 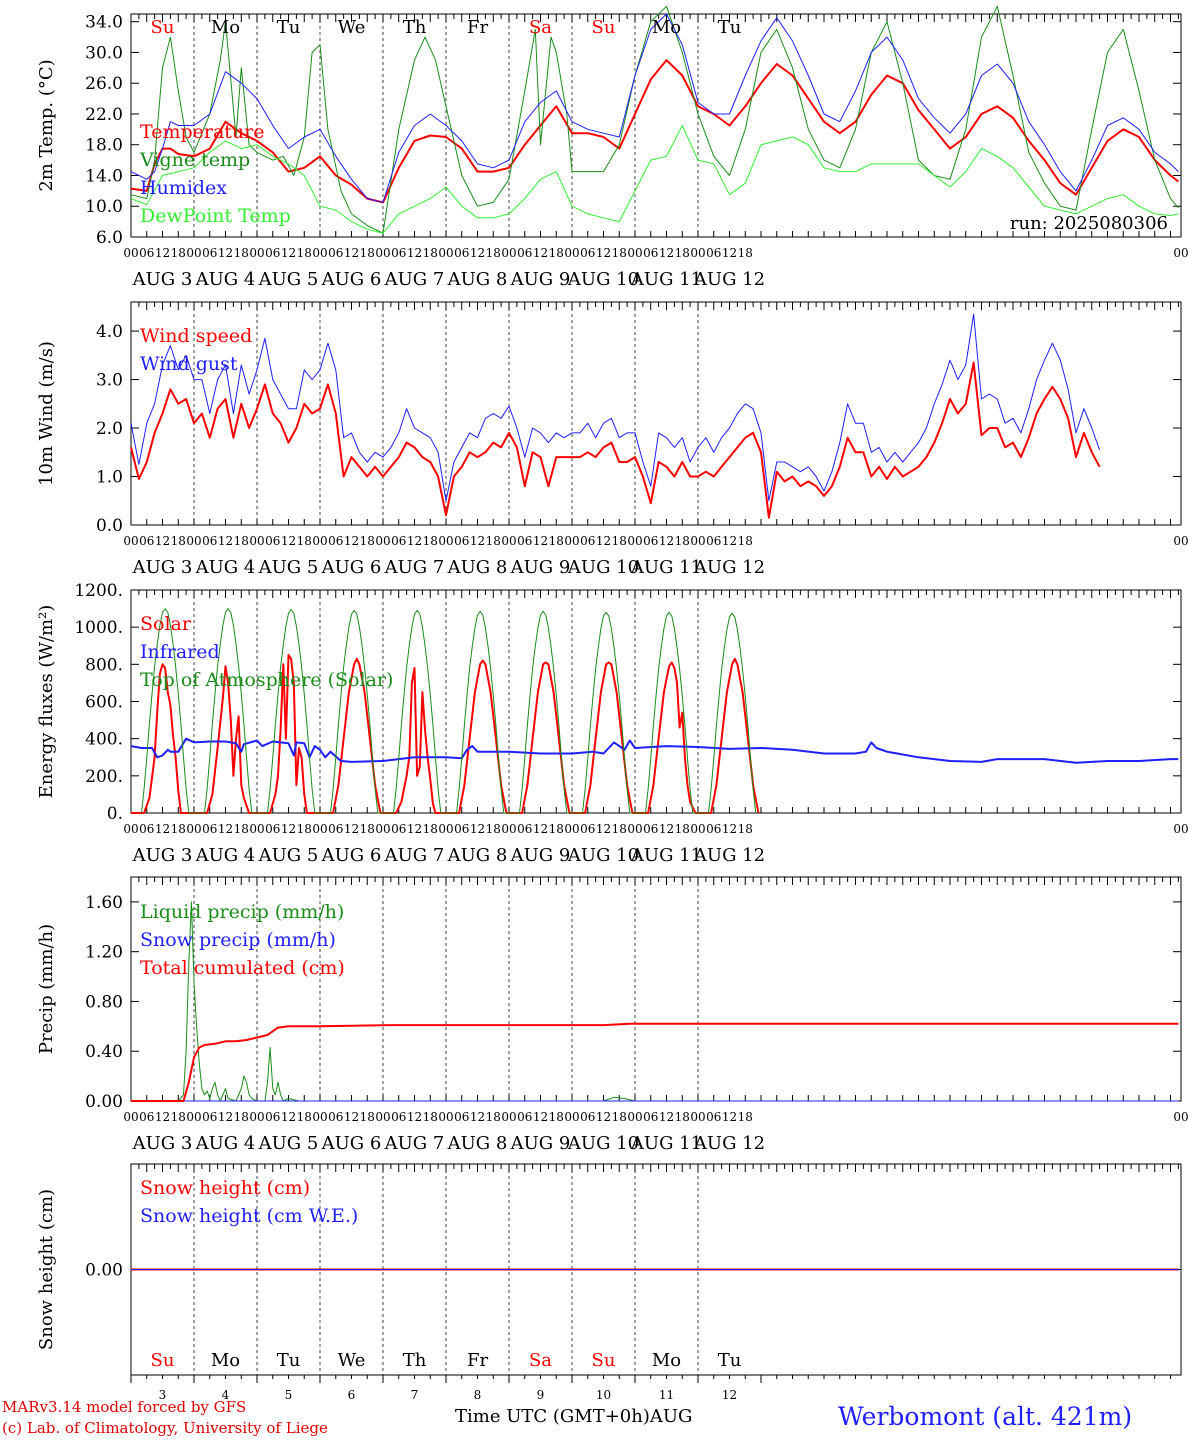 What do you see at coordinates (225, 855) in the screenshot?
I see `date-row-label: AUG 4` at bounding box center [225, 855].